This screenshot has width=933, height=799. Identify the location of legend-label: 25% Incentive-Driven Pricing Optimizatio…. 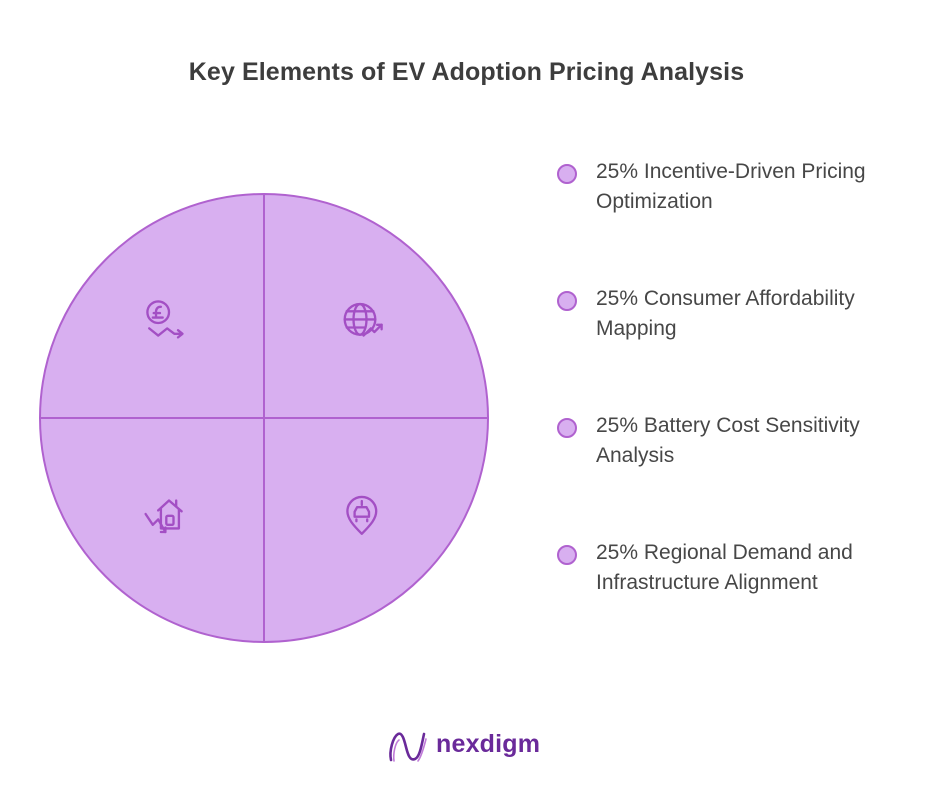
(731, 186).